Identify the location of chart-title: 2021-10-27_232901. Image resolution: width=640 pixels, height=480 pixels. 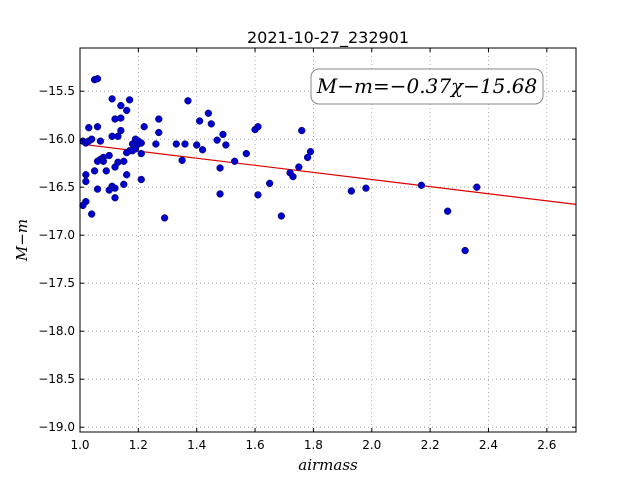
(328, 38).